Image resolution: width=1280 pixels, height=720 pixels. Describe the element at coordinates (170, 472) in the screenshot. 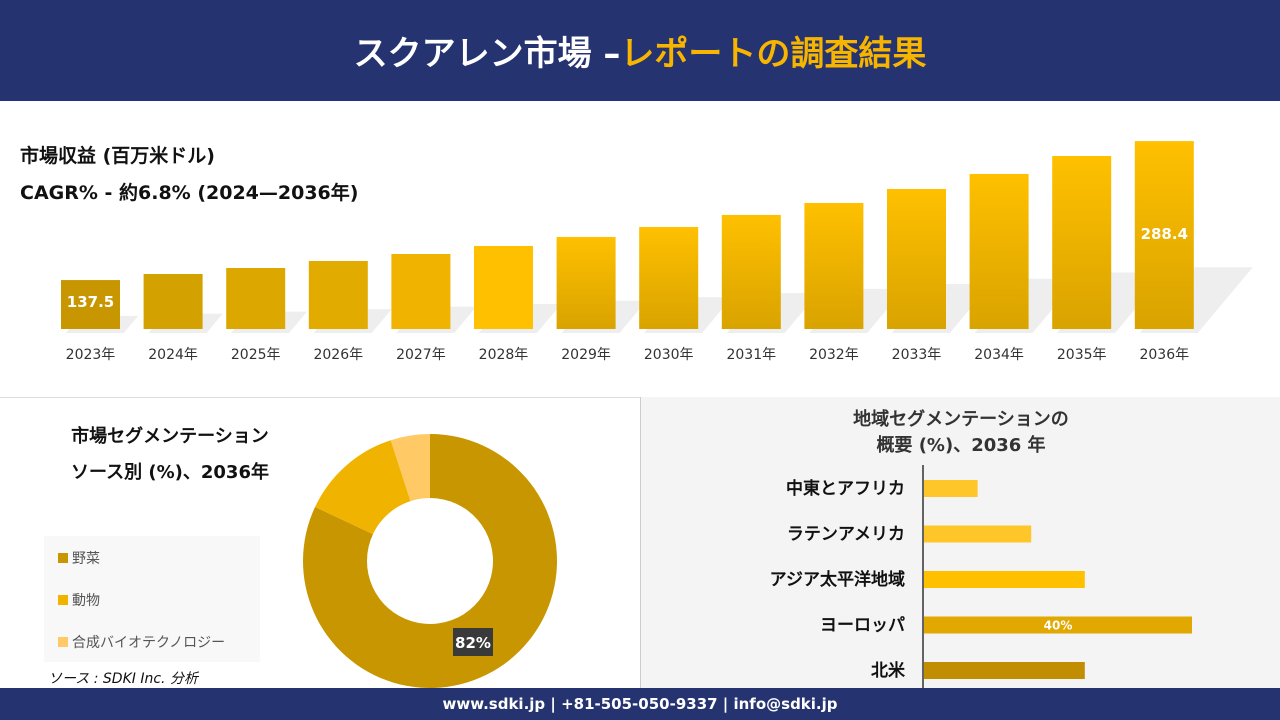

I see `donut-title-2: ソース別 (%)、2036年` at that location.